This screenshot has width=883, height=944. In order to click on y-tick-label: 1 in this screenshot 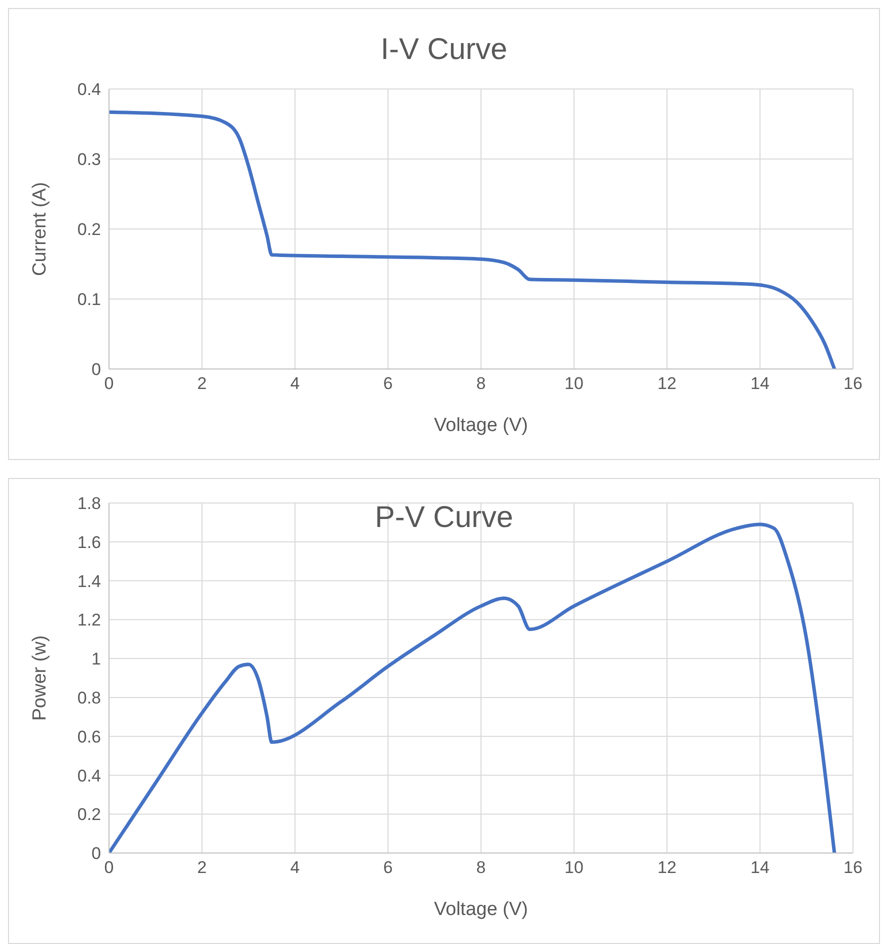, I will do `click(96, 659)`.